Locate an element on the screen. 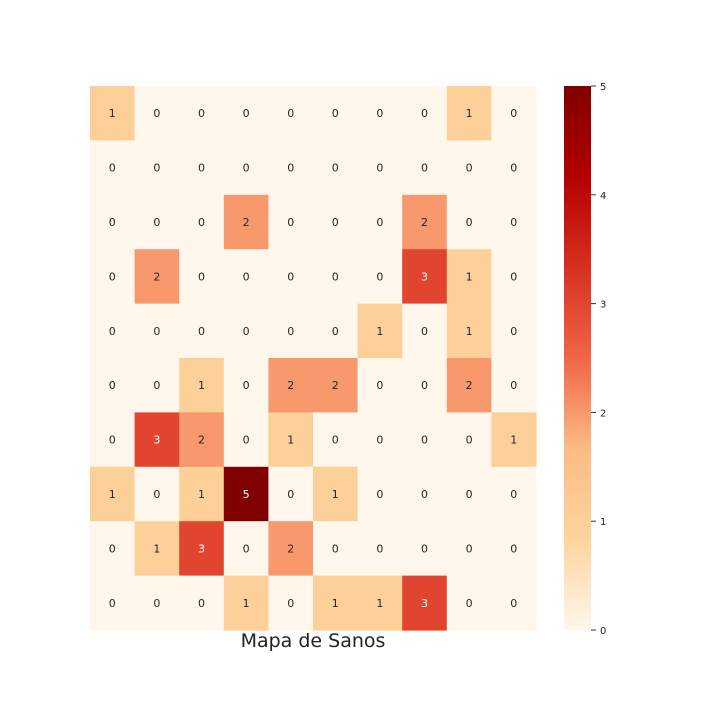 The width and height of the screenshot is (720, 724). cell-value-label: 3 is located at coordinates (156, 440).